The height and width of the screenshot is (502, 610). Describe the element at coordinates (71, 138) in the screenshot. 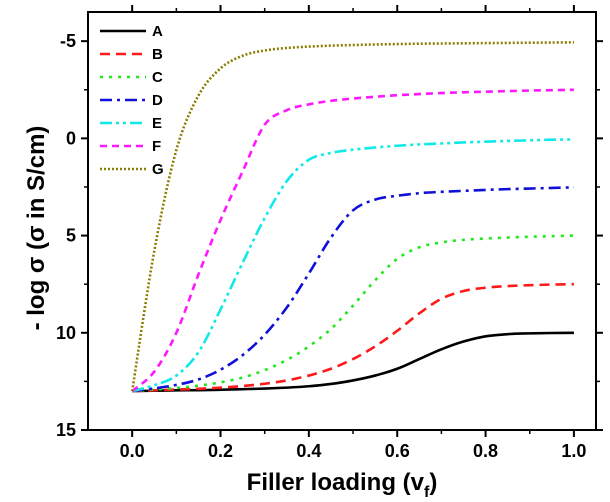

I see `y-tick-label: 0` at that location.